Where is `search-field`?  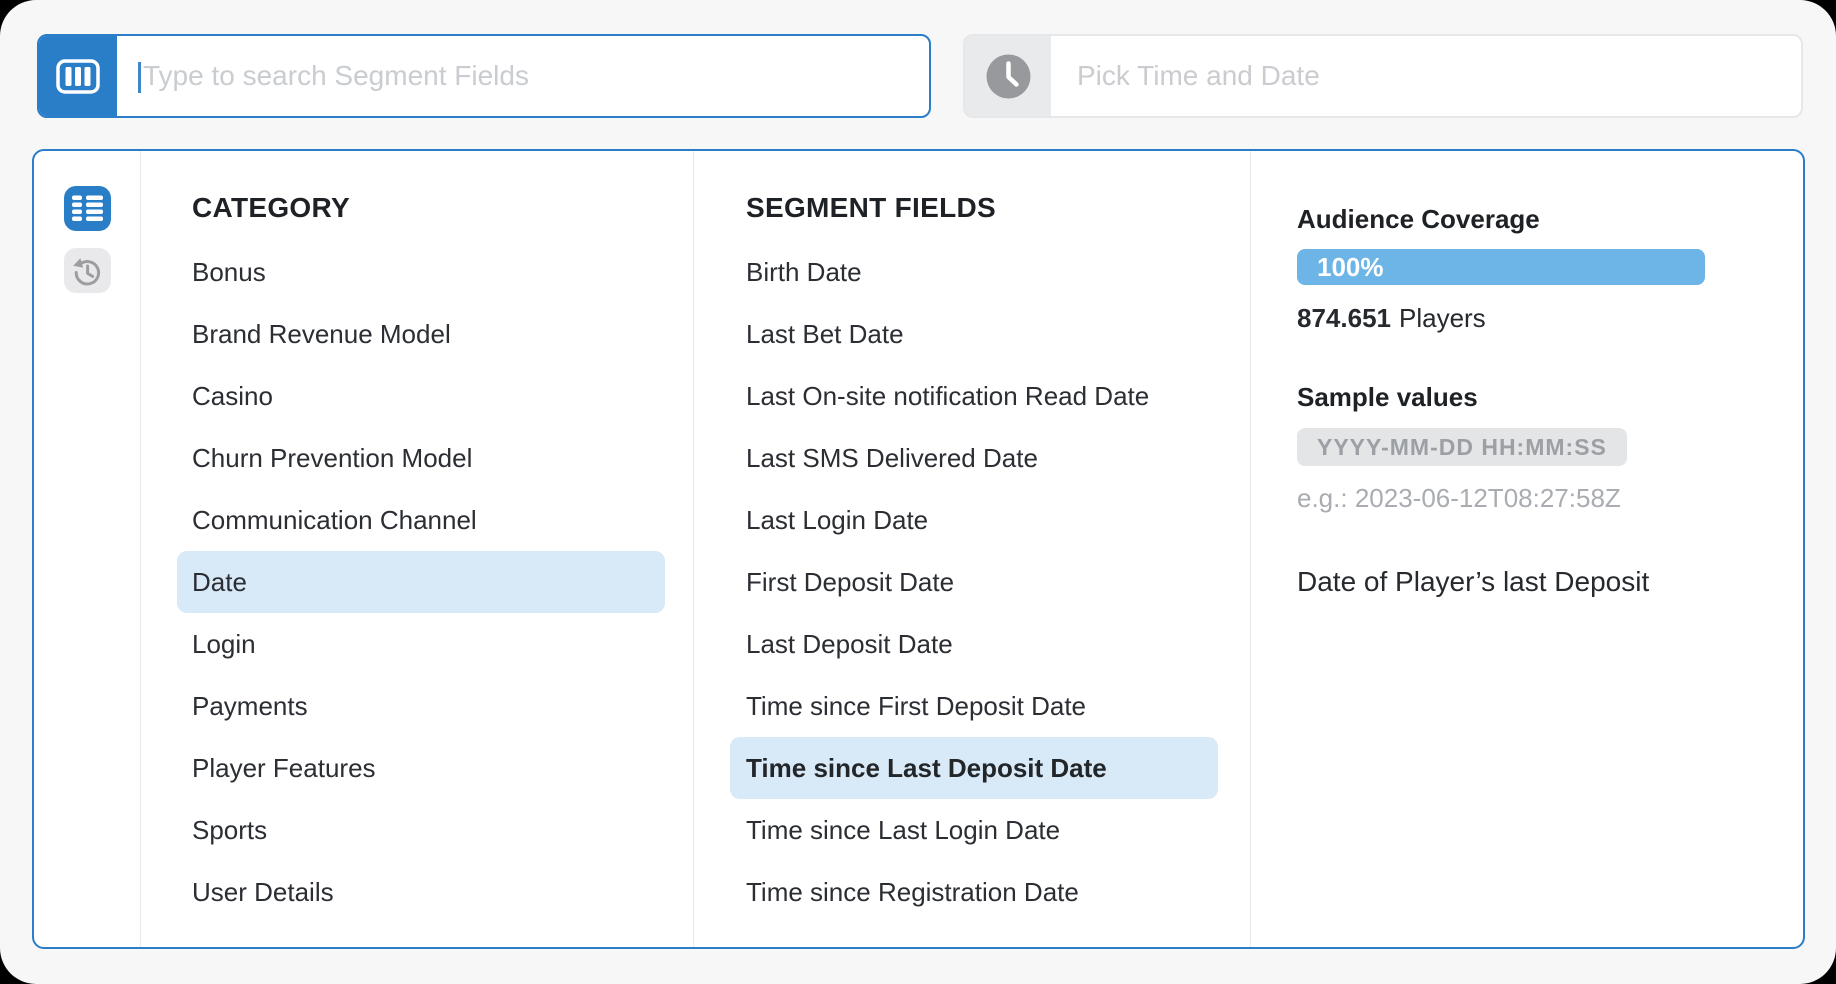
search-field is located at coordinates (523, 76).